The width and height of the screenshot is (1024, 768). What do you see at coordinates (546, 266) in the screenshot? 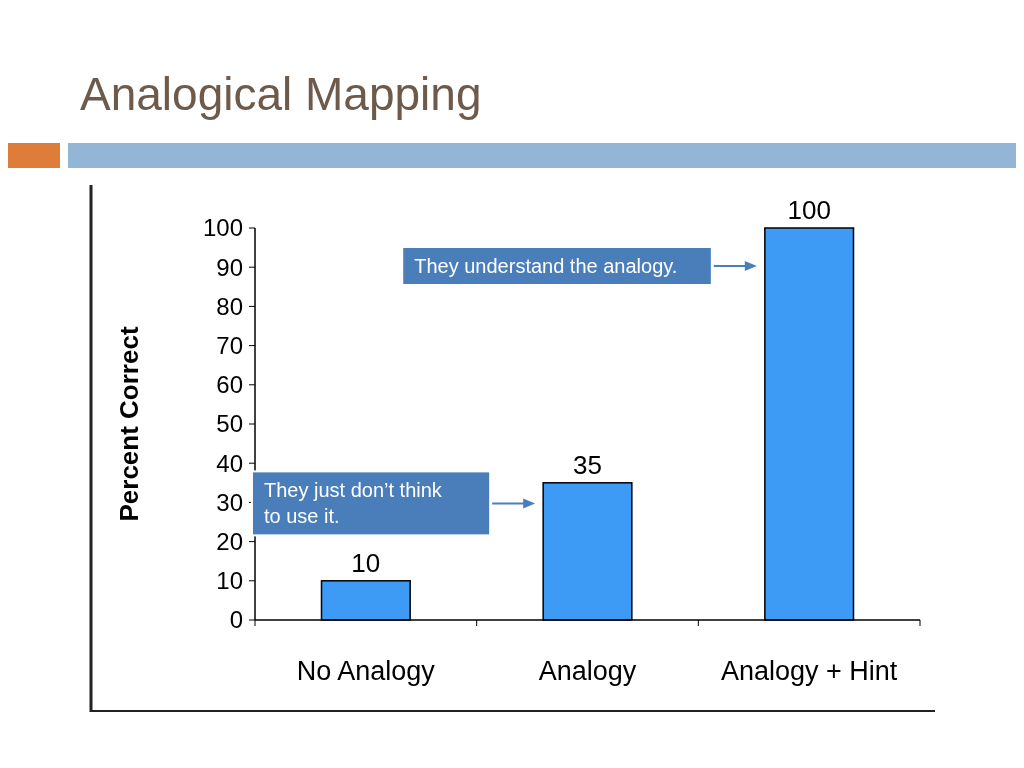
I see `annotation: They understand the analogy.` at bounding box center [546, 266].